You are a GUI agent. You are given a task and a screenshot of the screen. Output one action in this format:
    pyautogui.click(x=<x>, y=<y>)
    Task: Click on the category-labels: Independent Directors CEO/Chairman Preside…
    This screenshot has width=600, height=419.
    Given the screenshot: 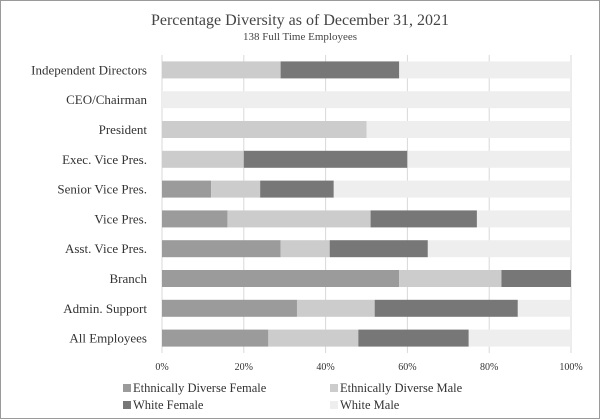 What is the action you would take?
    pyautogui.click(x=89, y=203)
    